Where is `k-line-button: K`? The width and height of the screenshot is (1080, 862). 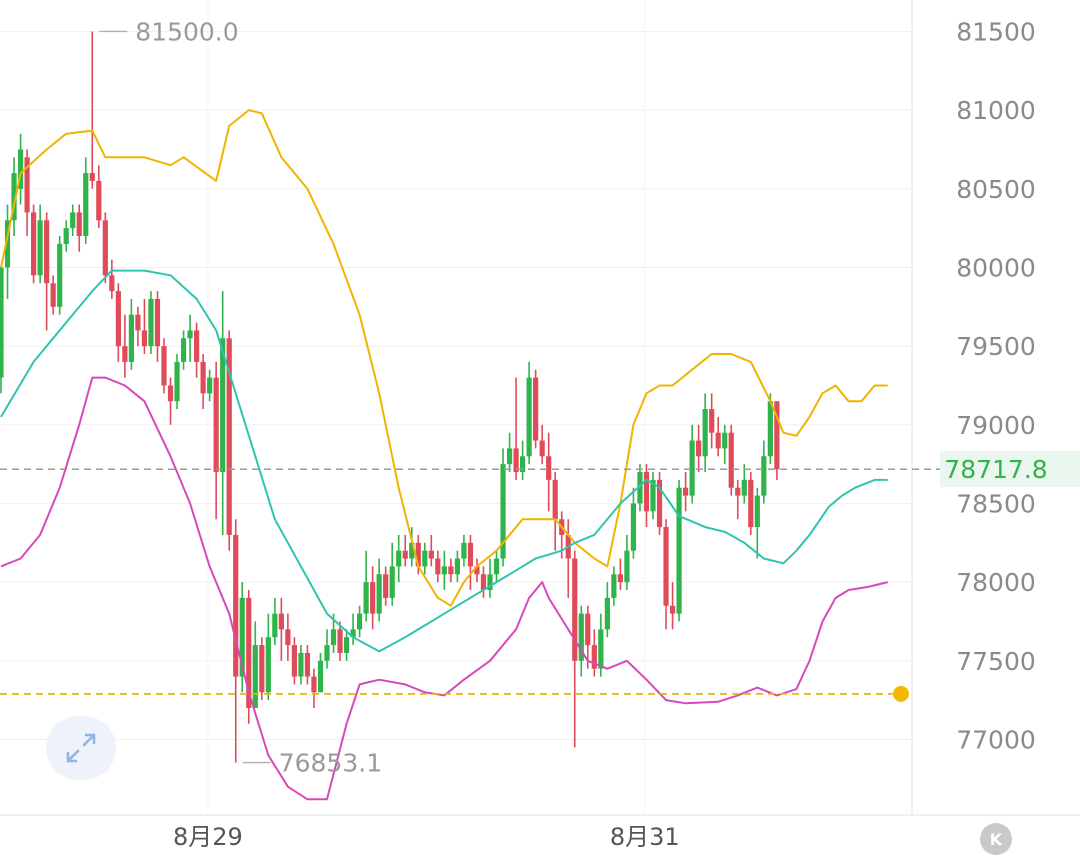 k-line-button: K is located at coordinates (996, 839).